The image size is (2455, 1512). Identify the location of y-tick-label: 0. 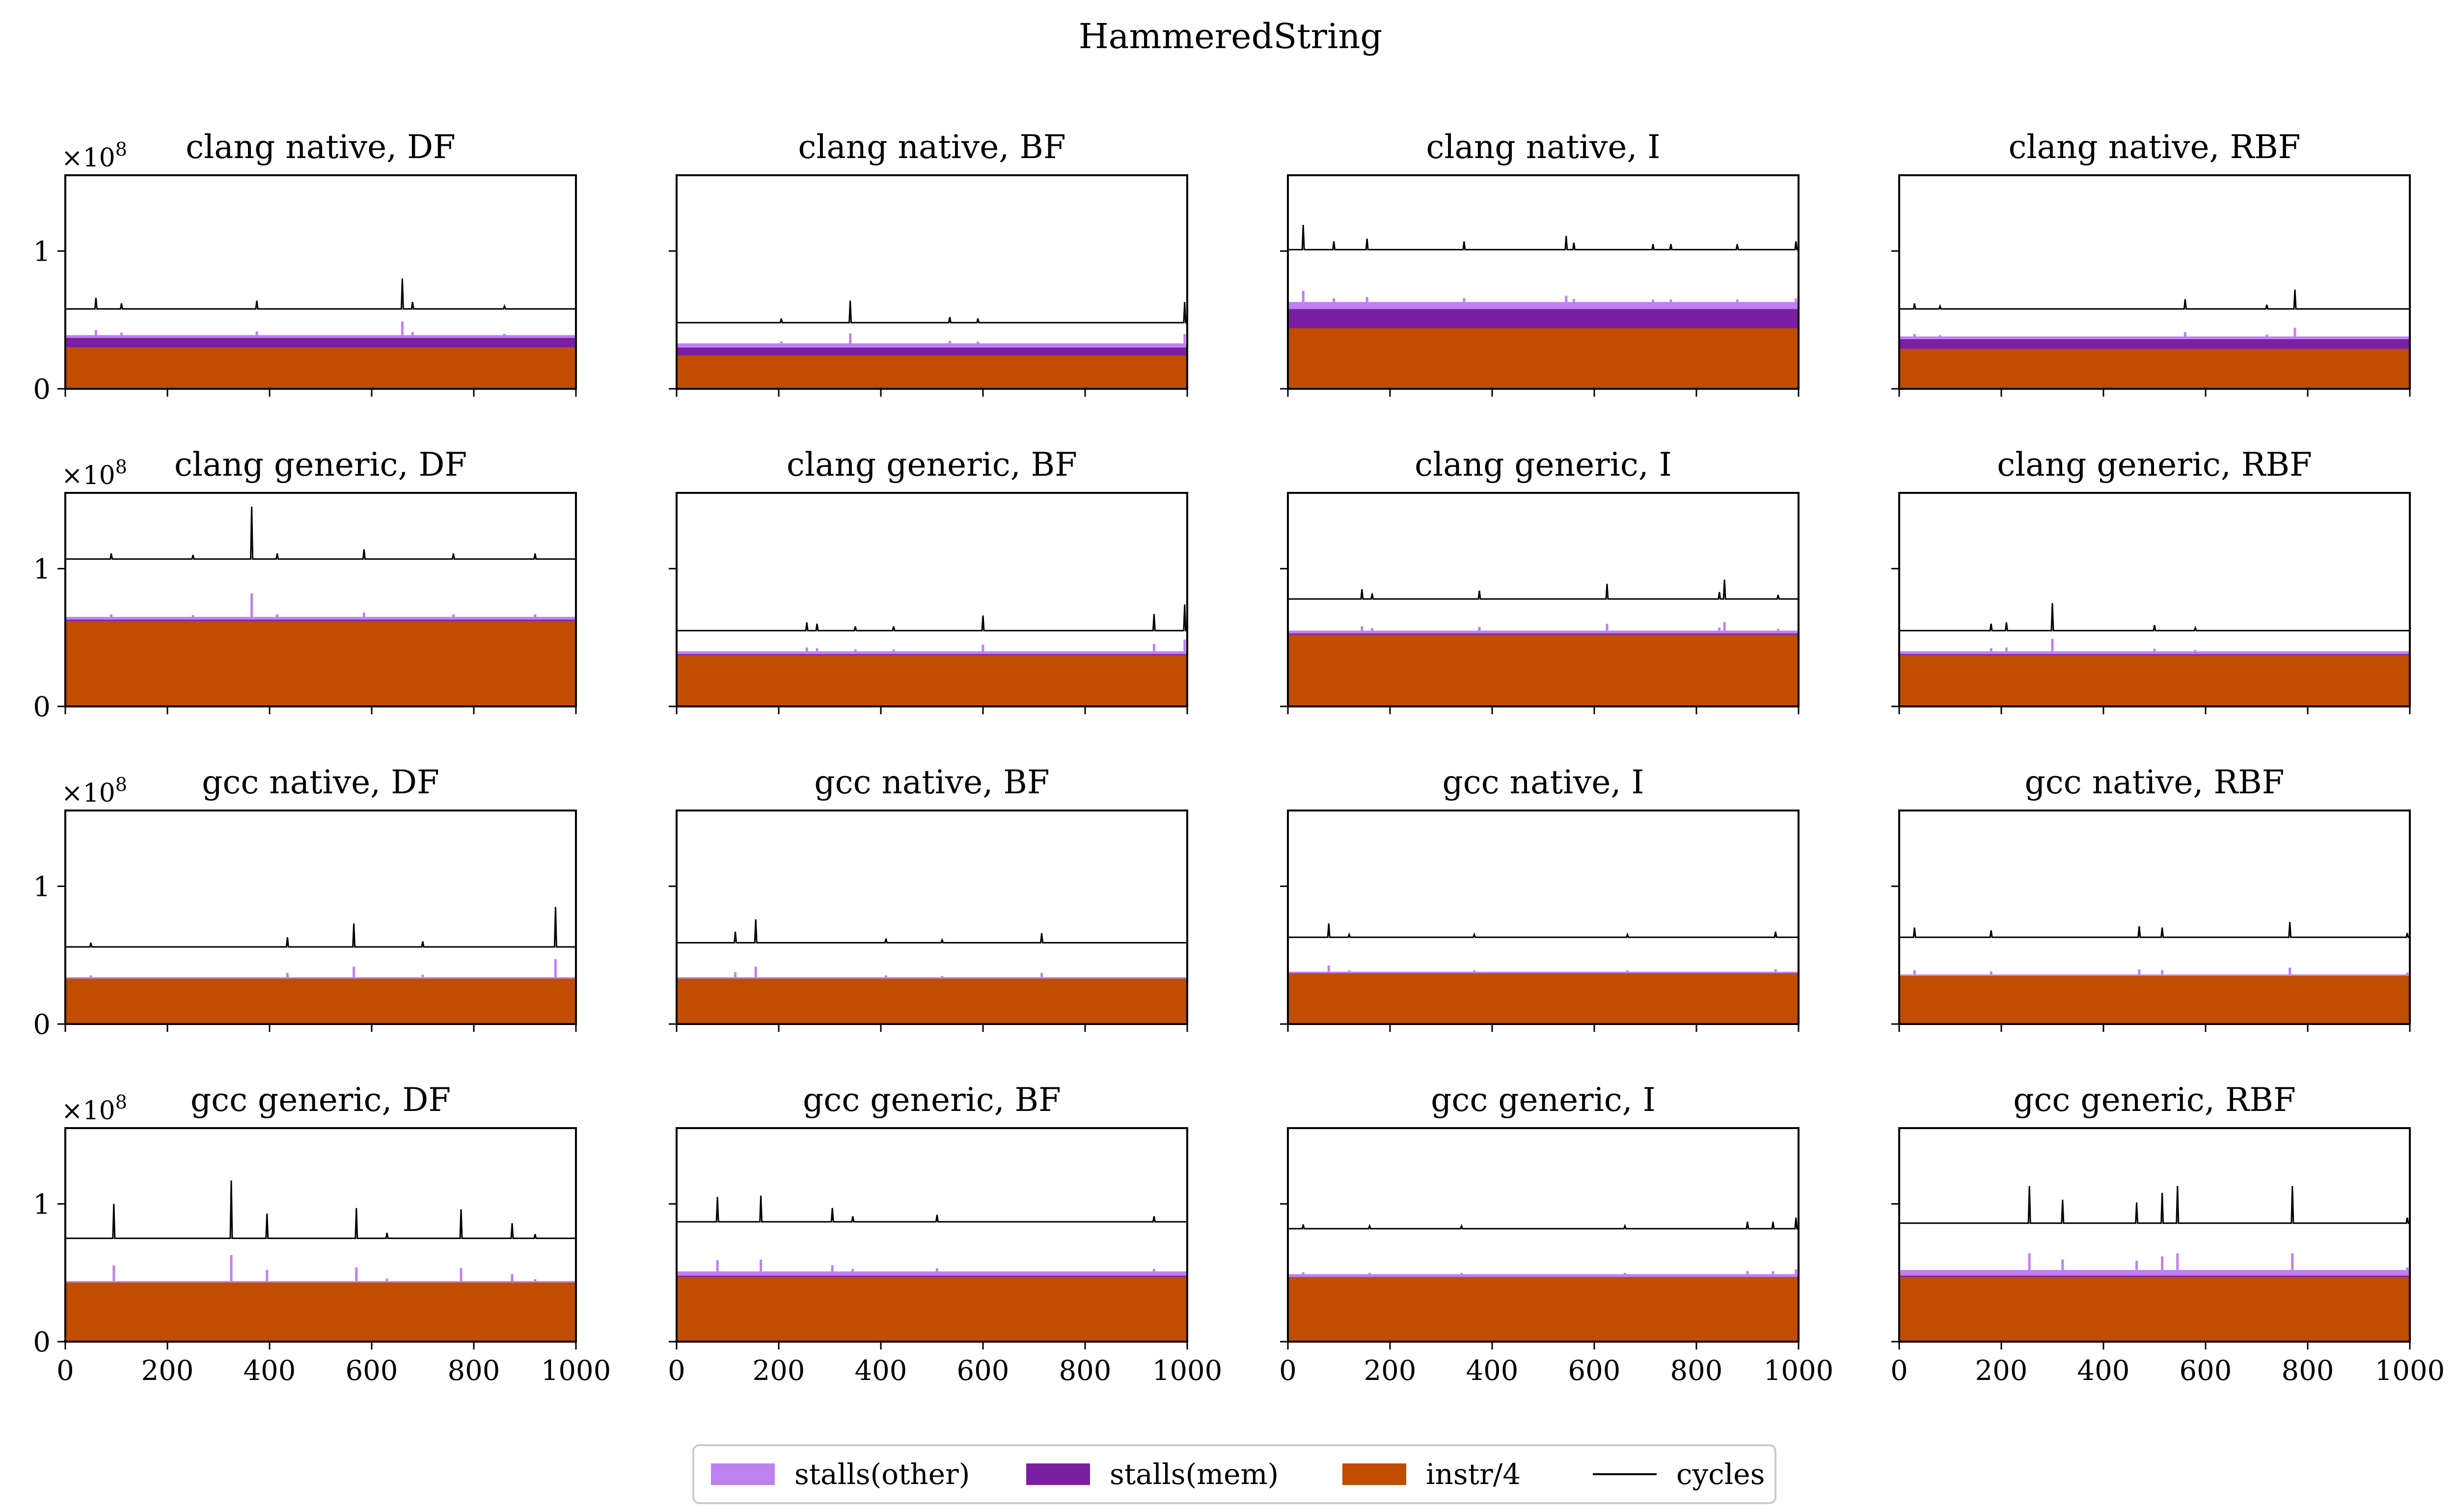
(42, 1342).